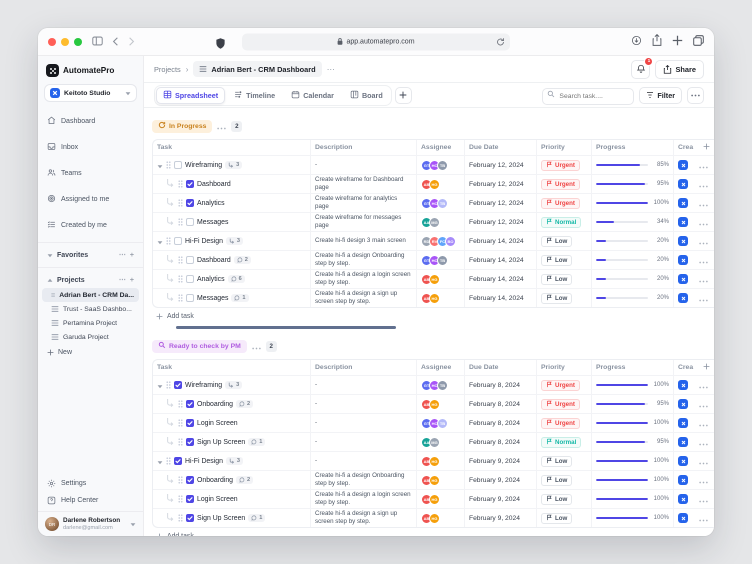 The width and height of the screenshot is (752, 564). I want to click on task-name: Wireframing, so click(204, 385).